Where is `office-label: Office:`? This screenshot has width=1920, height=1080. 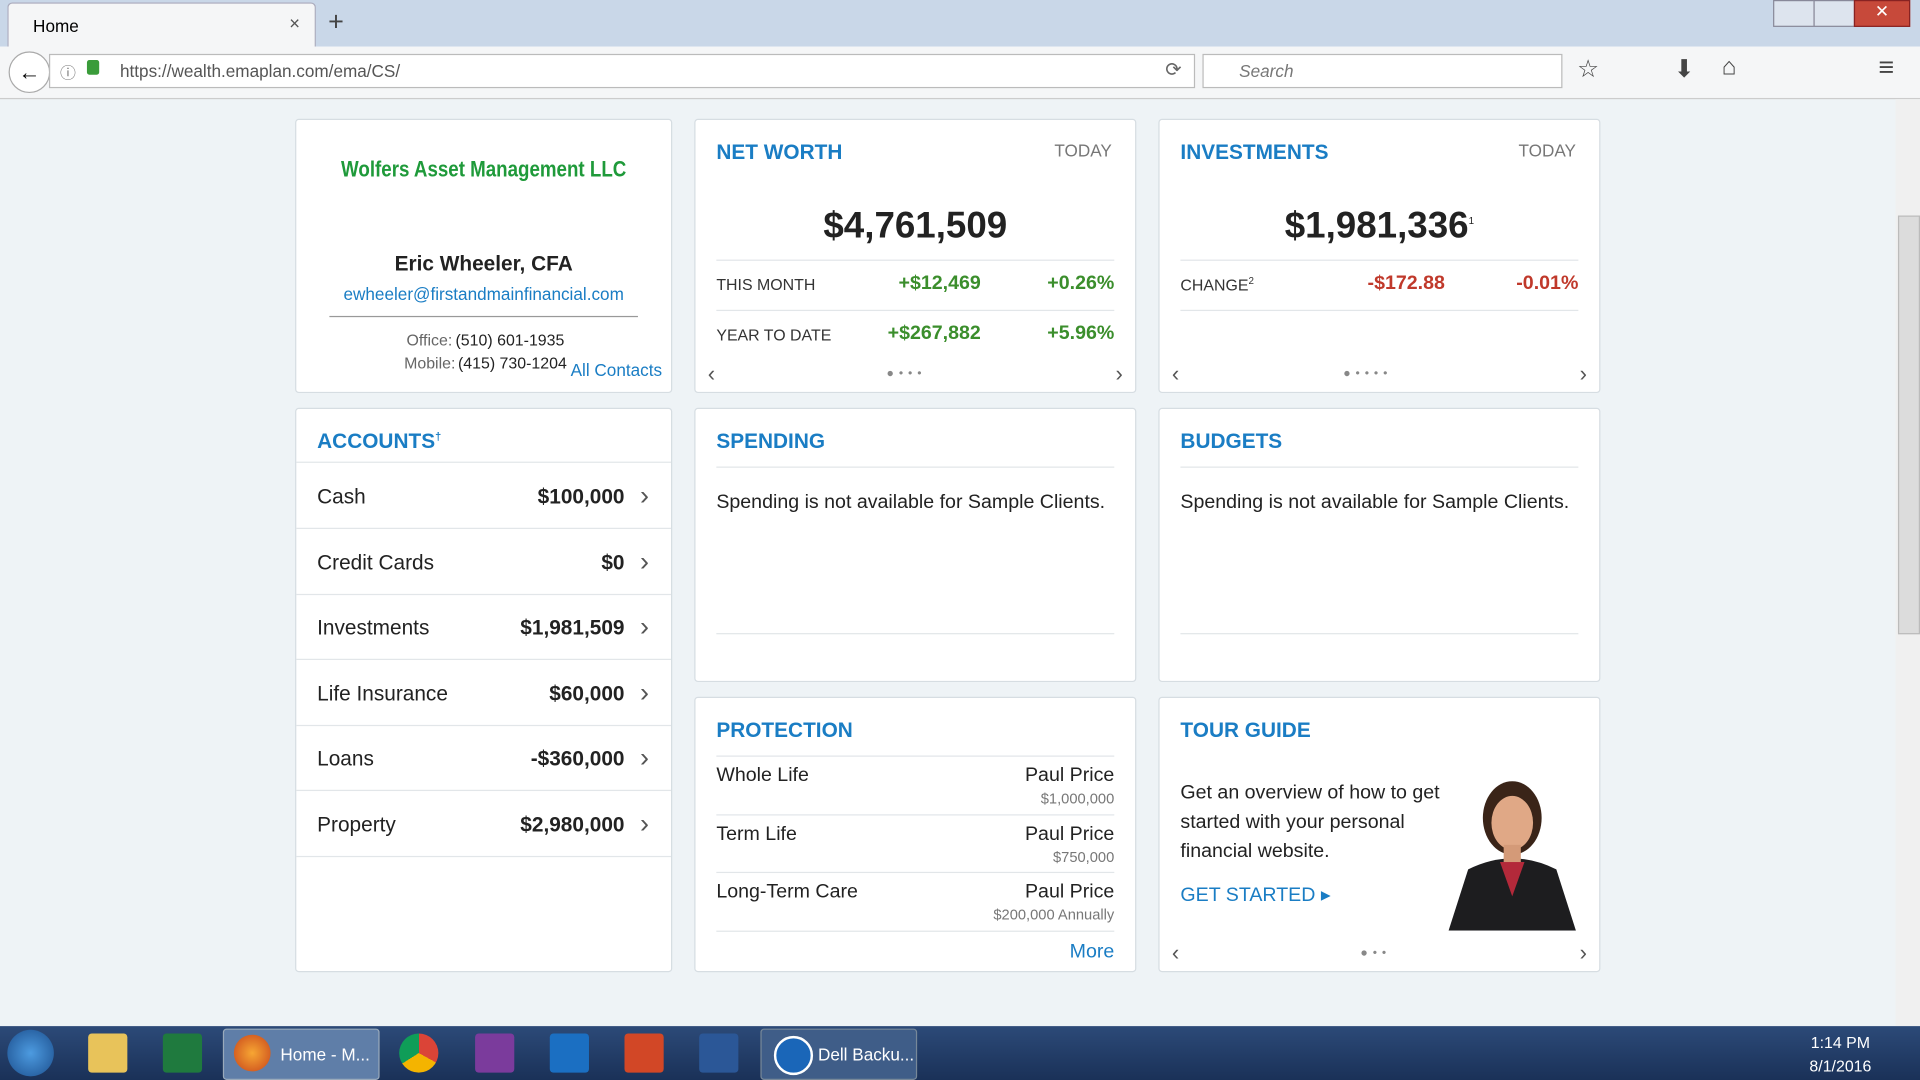
office-label: Office: is located at coordinates (429, 339).